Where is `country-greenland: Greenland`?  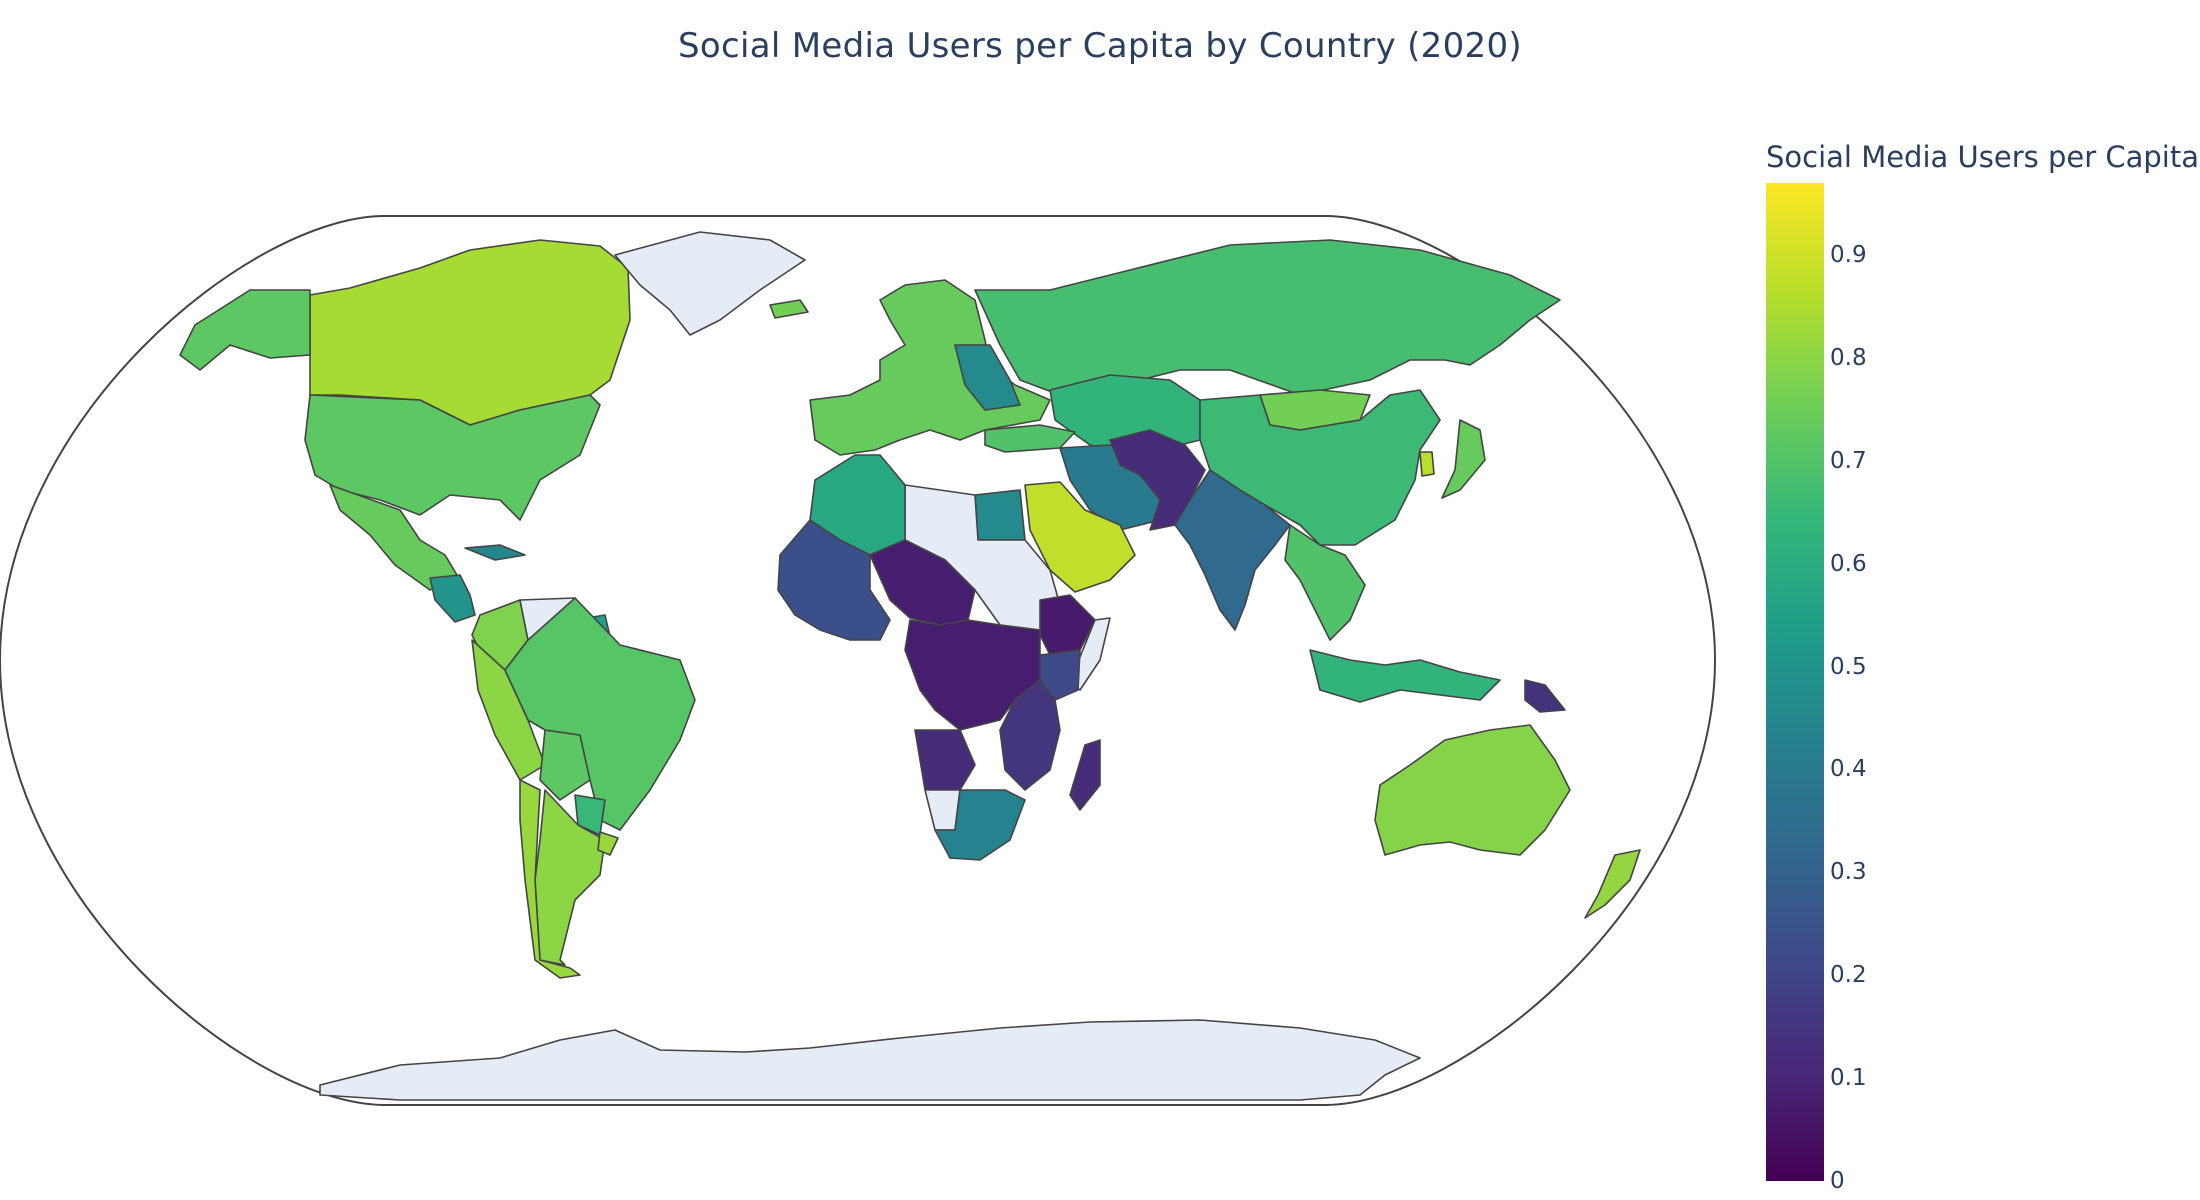
country-greenland: Greenland is located at coordinates (710, 283).